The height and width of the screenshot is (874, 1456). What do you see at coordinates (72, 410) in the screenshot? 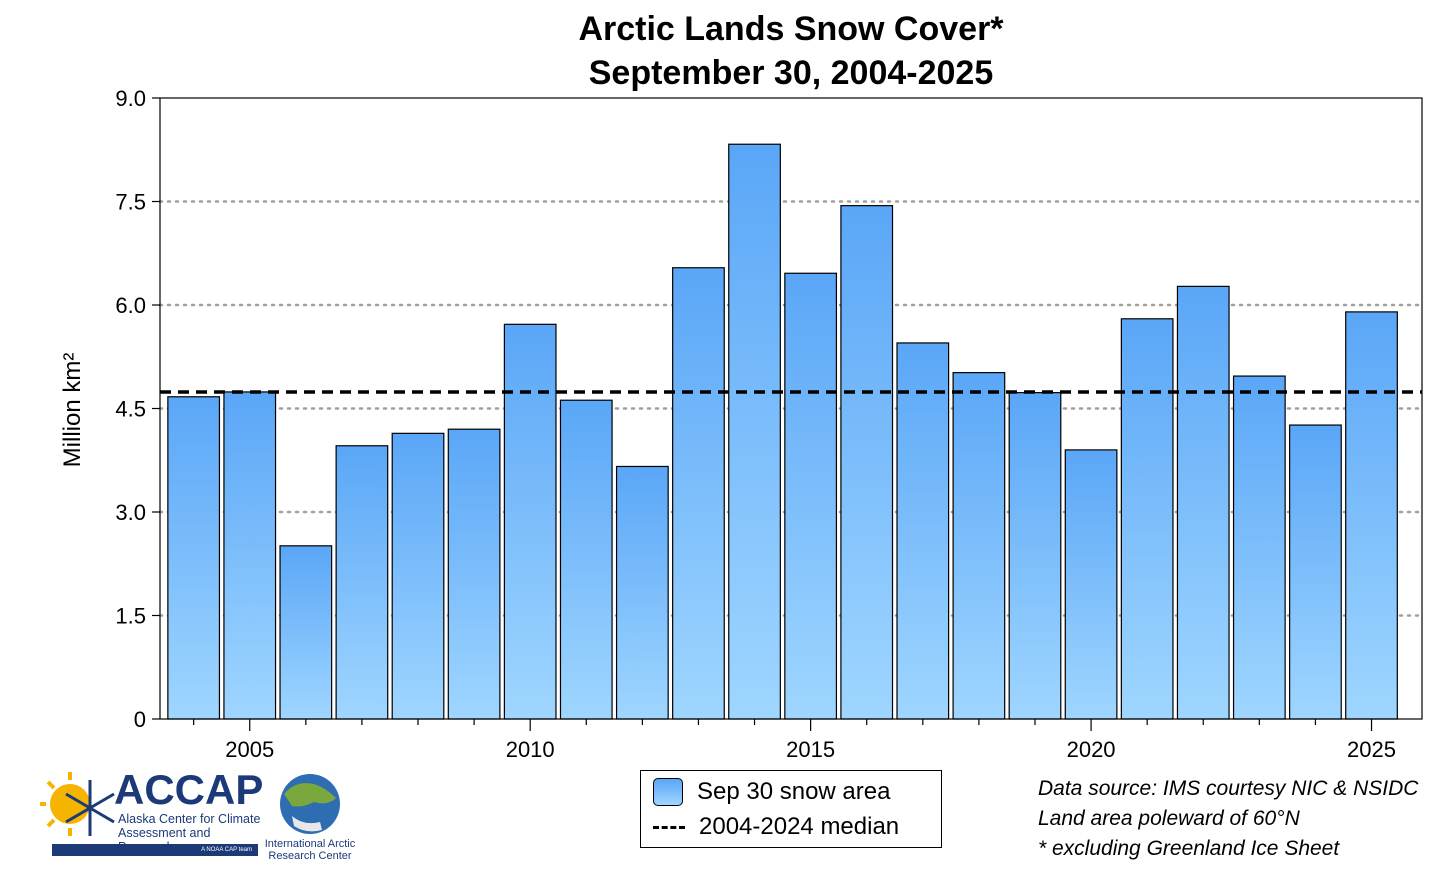
I see `y-axis-label: Million km²` at bounding box center [72, 410].